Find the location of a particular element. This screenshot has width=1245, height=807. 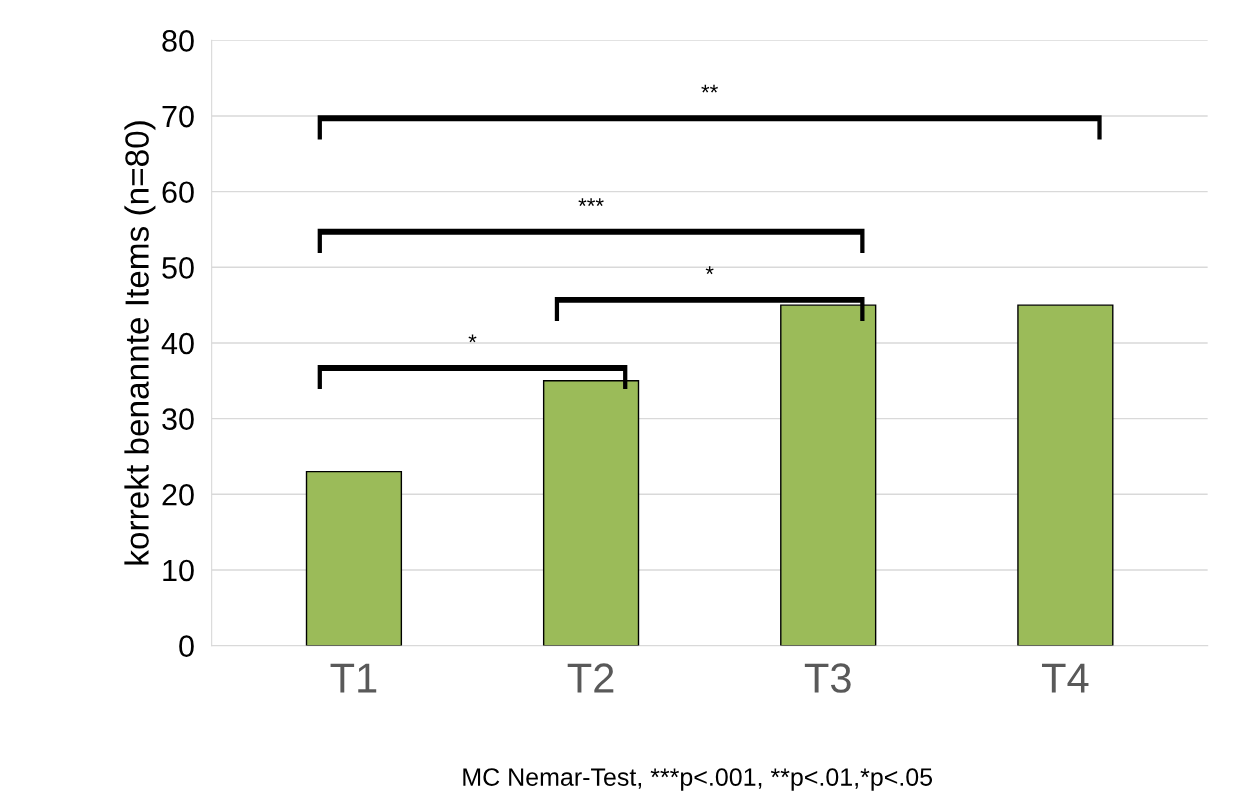

y-tick-label: 40 is located at coordinates (177, 343).